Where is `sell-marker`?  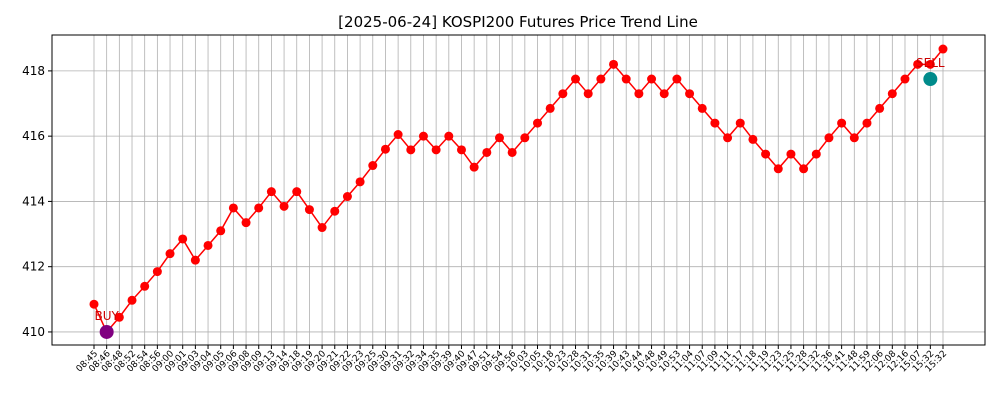 sell-marker is located at coordinates (930, 79).